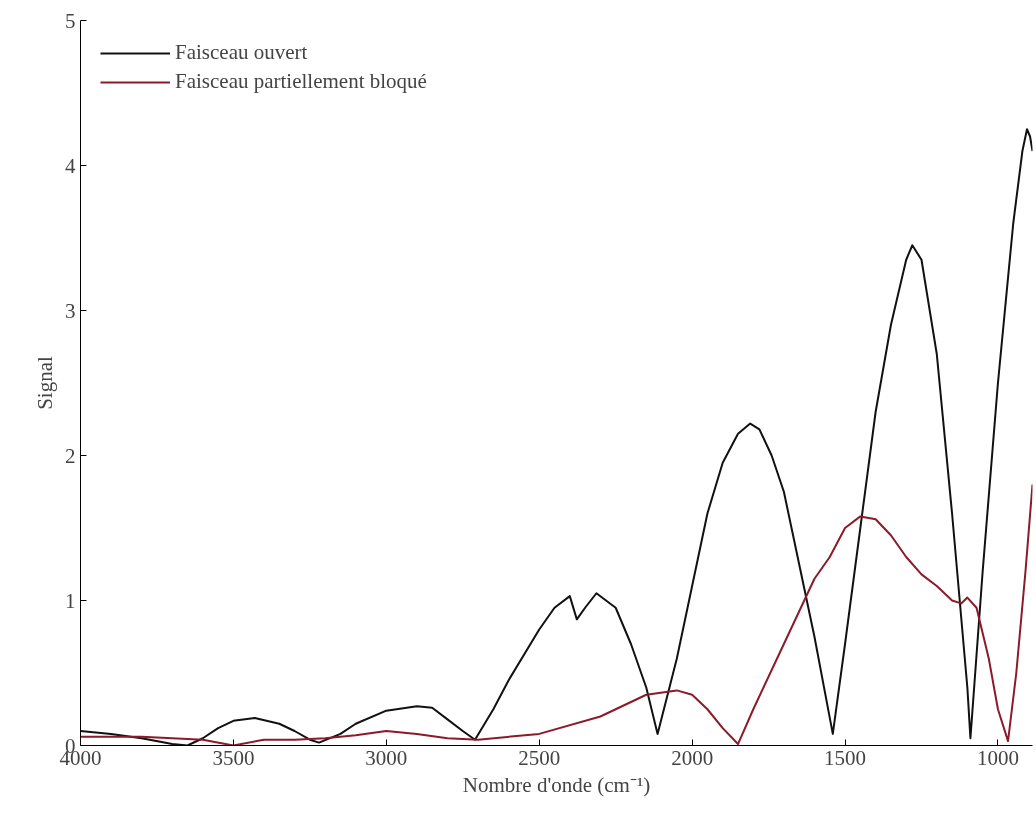 The height and width of the screenshot is (815, 1036). Describe the element at coordinates (997, 757) in the screenshot. I see `x-tick-label: 1000` at that location.